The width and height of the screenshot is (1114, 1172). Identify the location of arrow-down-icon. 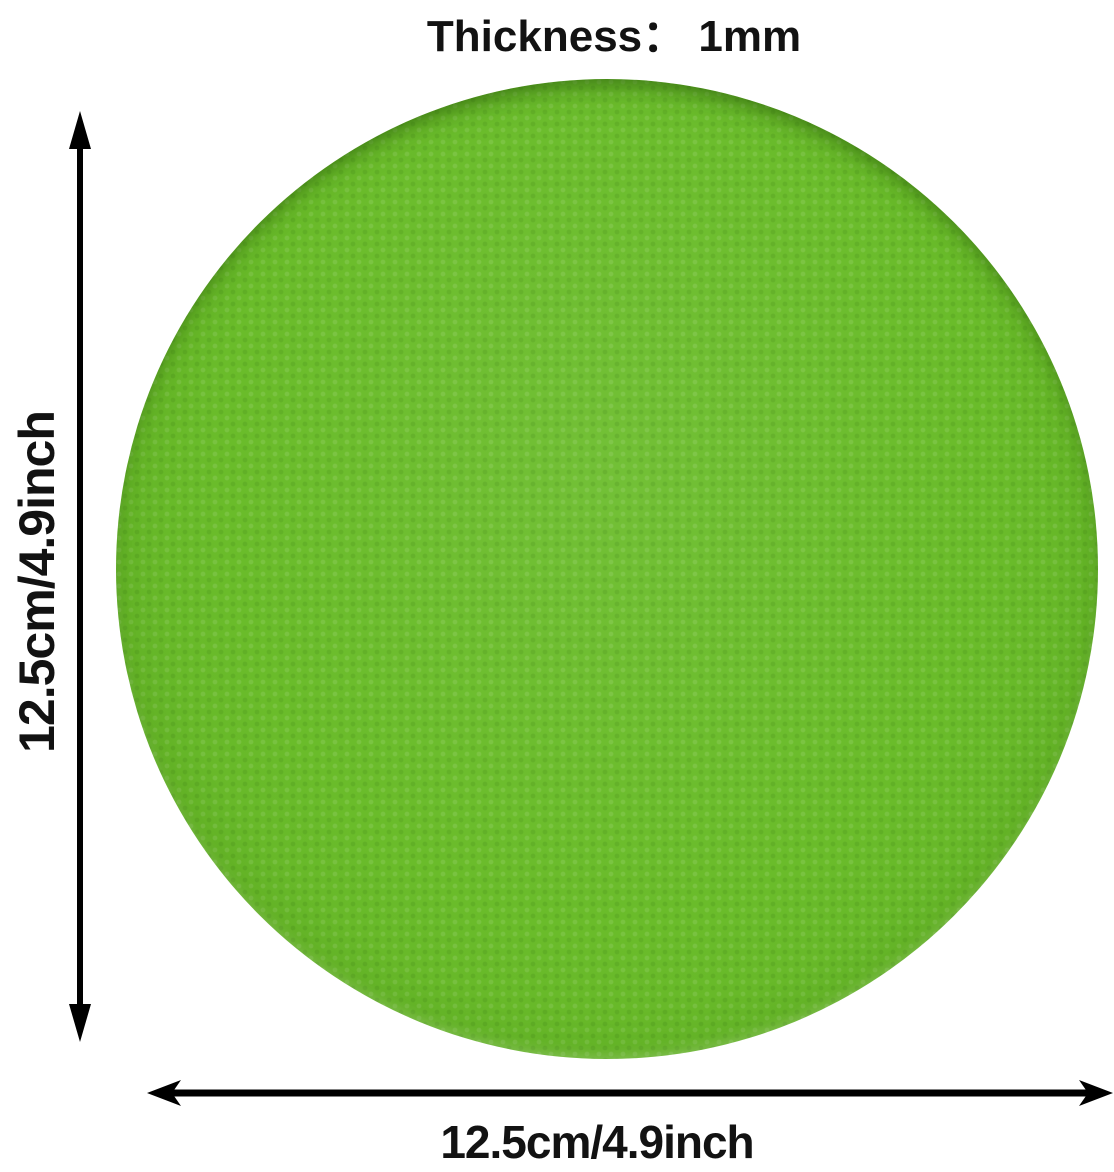
(80, 1023).